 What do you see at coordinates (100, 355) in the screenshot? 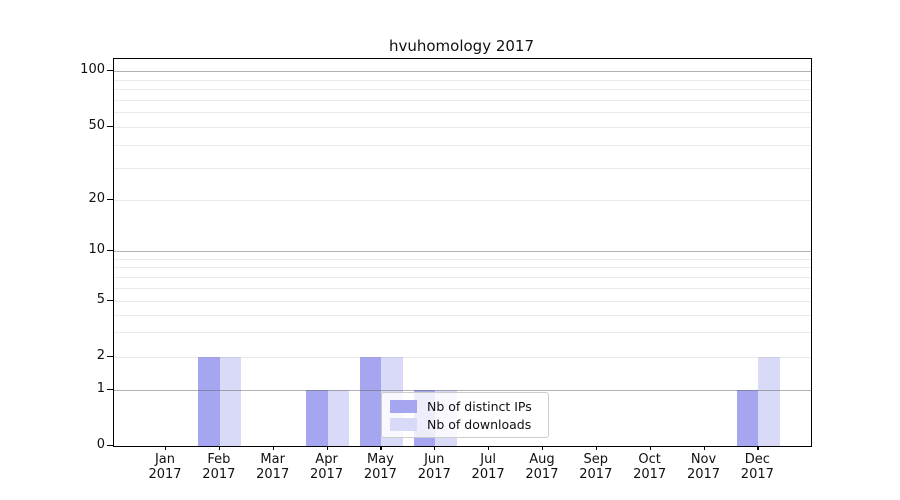
I see `y-tick-label-2: 2` at bounding box center [100, 355].